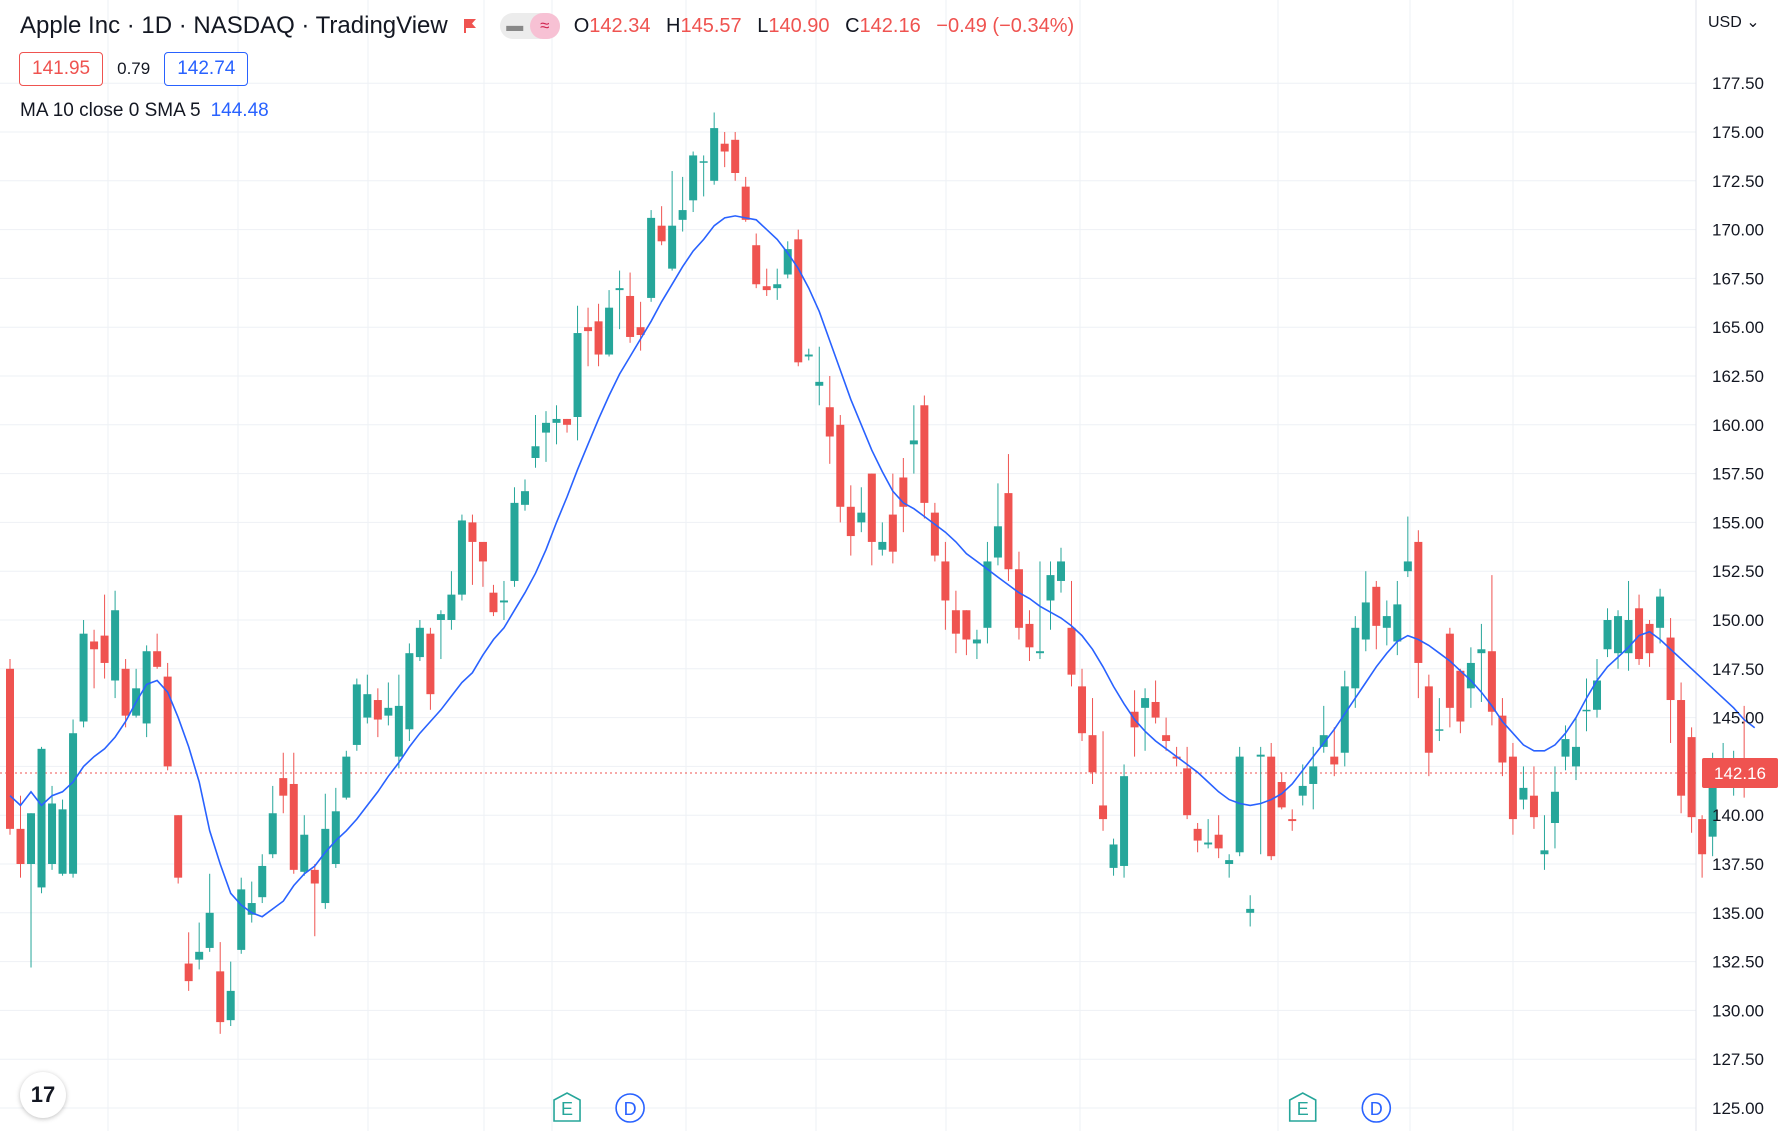 The height and width of the screenshot is (1131, 1782). I want to click on tradingview-logo-icon: 17, so click(43, 1095).